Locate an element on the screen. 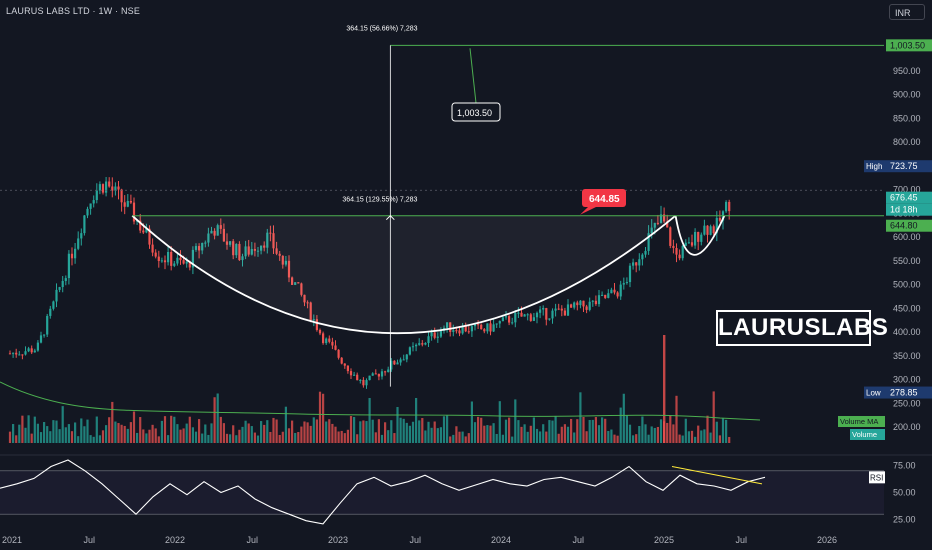  resistance-badge-pointer is located at coordinates (588, 211).